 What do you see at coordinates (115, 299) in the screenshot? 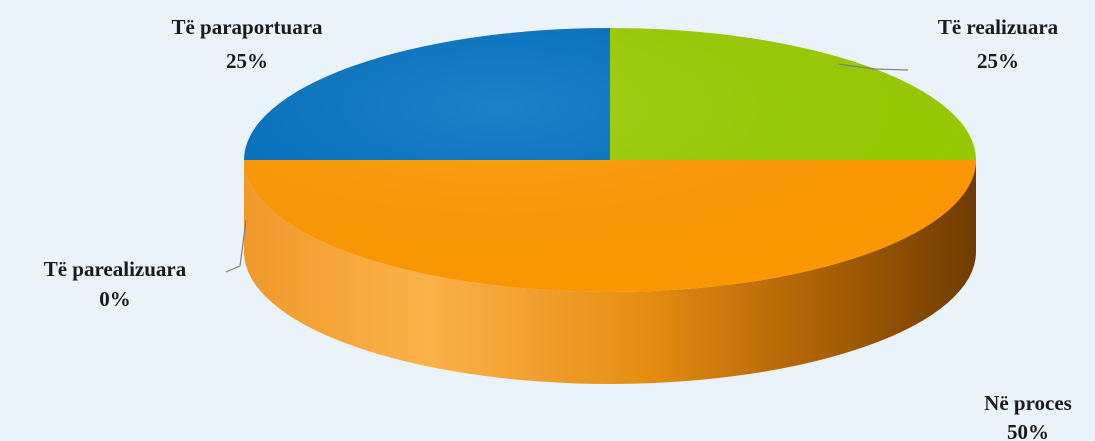
I see `label-parealizuara-value: 0%` at bounding box center [115, 299].